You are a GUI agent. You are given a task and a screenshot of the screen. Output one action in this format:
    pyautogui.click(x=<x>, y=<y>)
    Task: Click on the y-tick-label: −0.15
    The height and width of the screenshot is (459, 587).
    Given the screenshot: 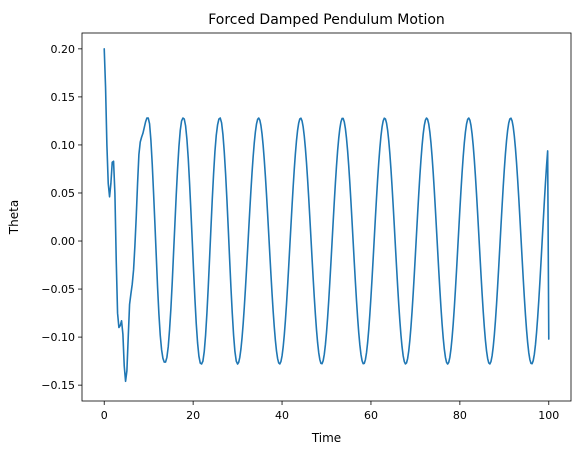 What is the action you would take?
    pyautogui.click(x=58, y=385)
    